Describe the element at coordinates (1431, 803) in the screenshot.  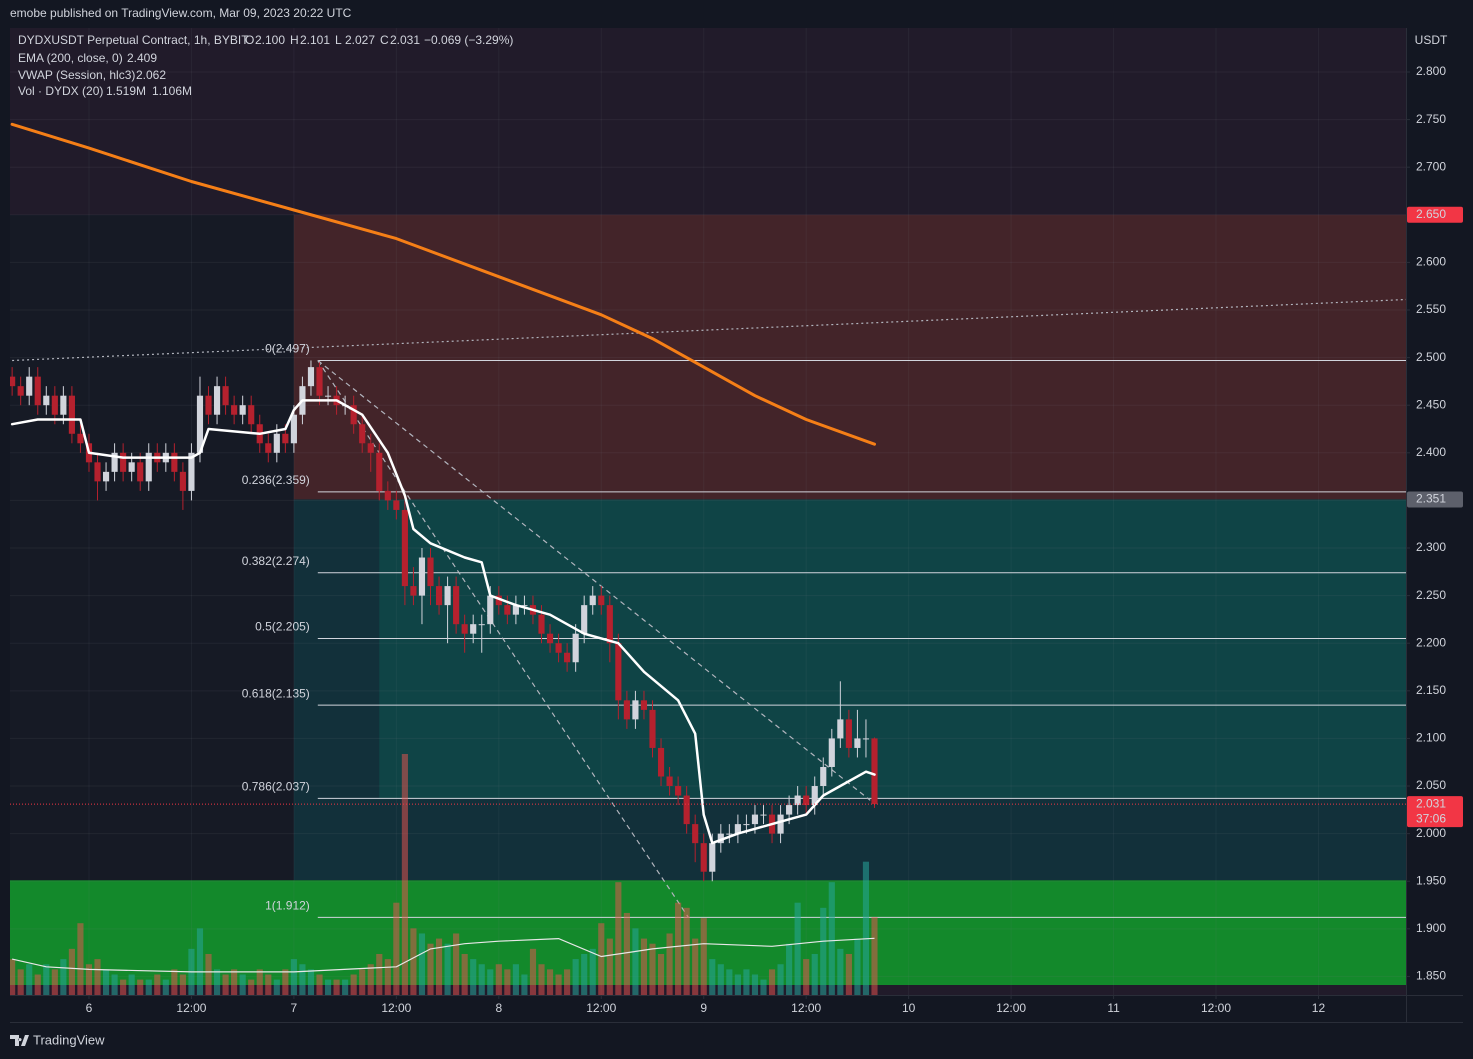
I see `last-price-label: 2.031` at that location.